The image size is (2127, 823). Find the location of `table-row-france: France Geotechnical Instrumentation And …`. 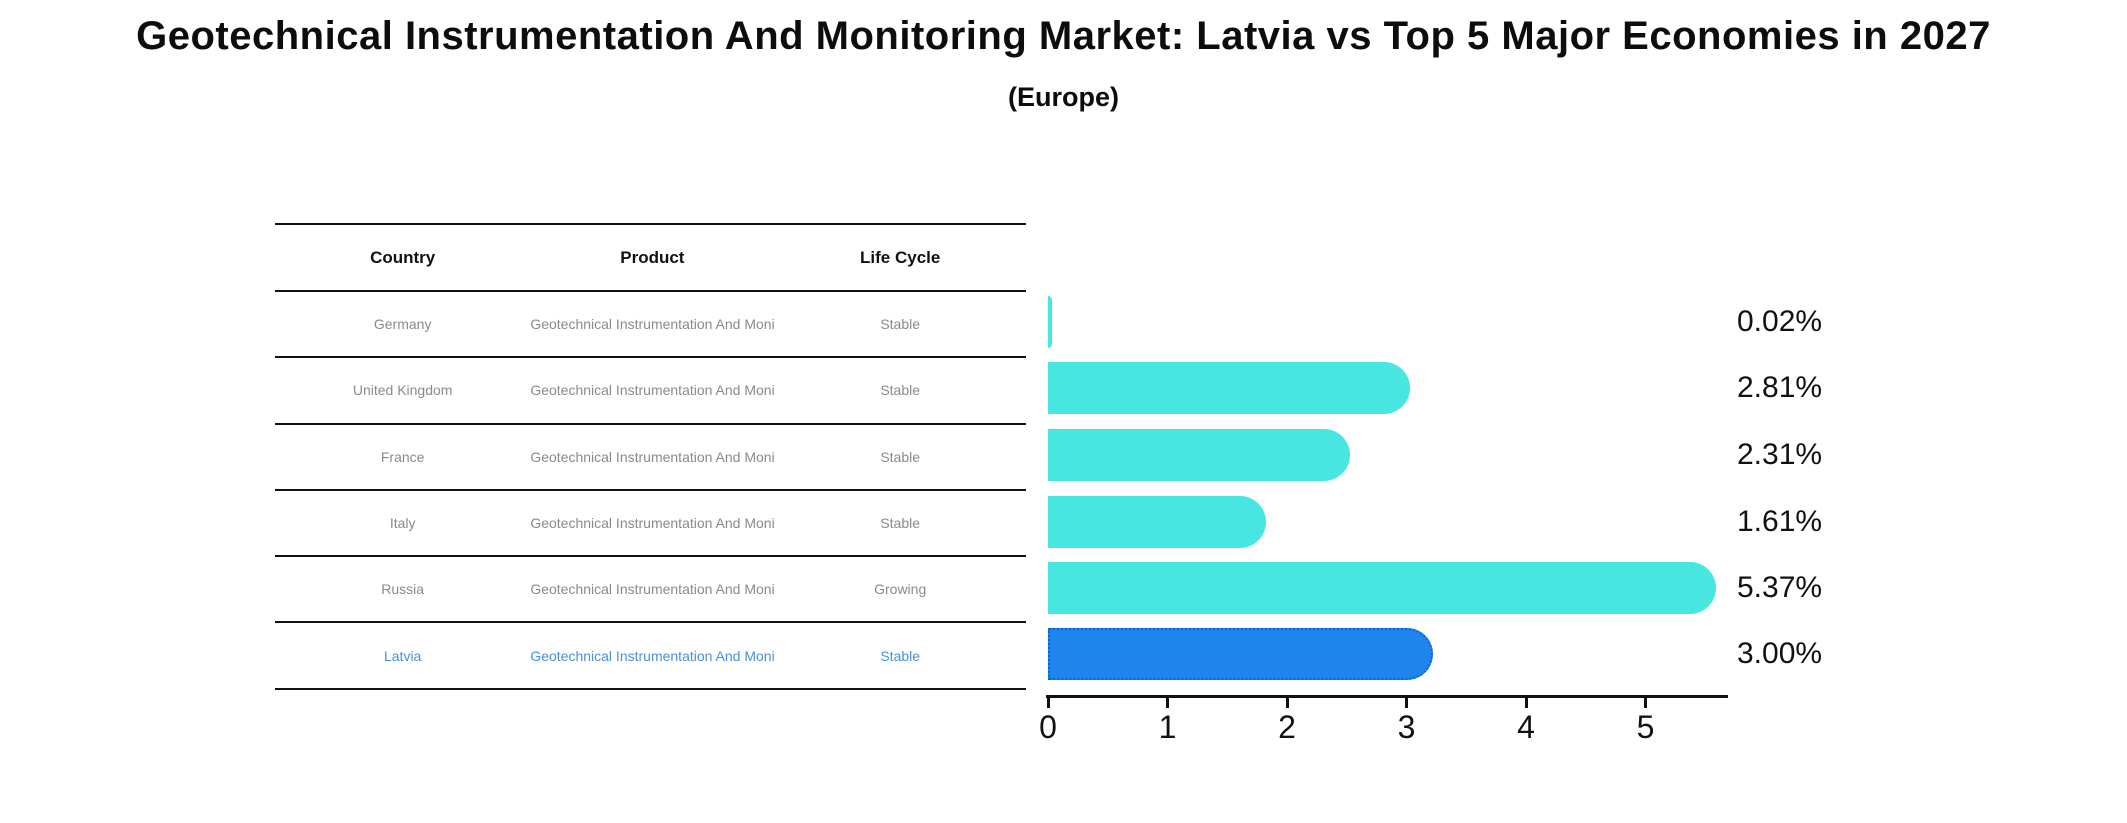

table-row-france: France Geotechnical Instrumentation And … is located at coordinates (650, 458).